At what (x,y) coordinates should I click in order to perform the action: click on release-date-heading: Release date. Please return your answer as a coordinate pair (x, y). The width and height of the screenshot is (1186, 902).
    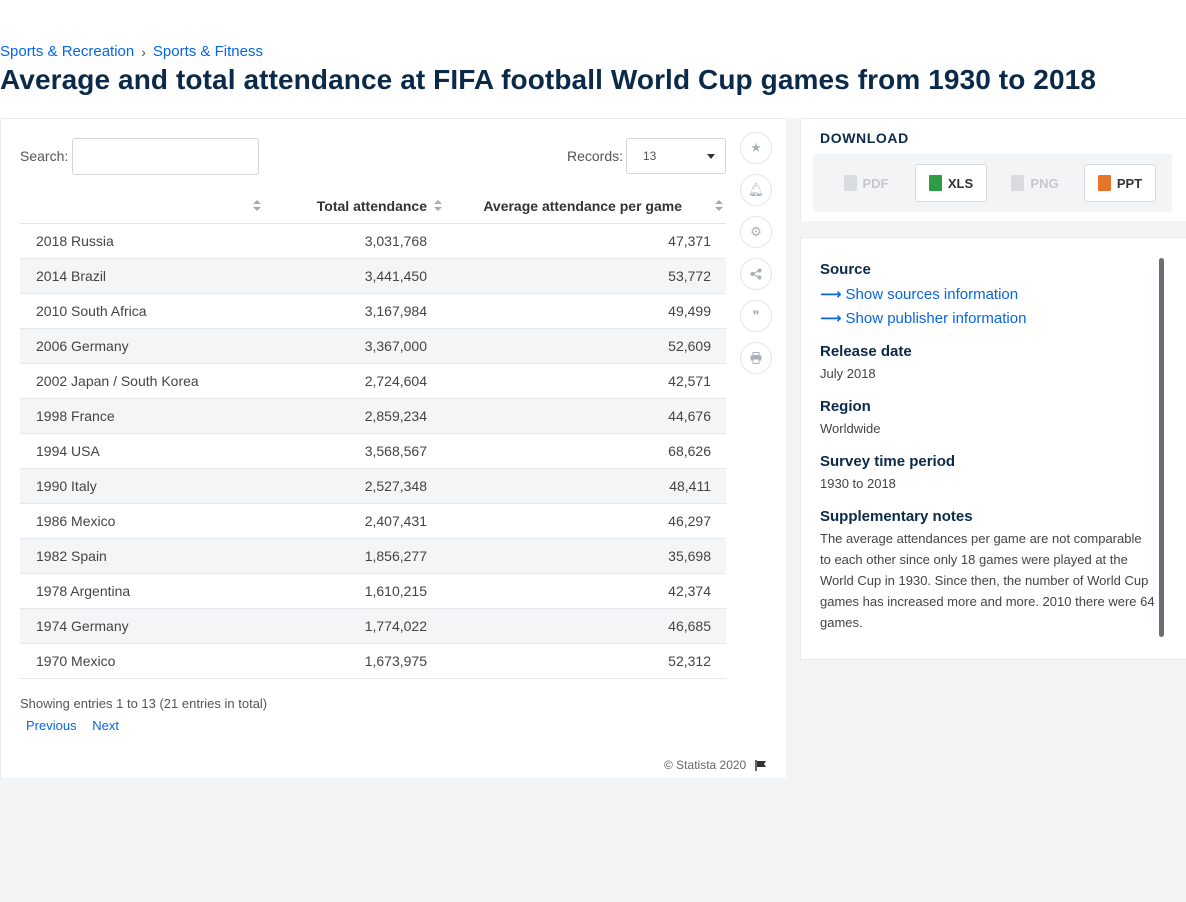
    Looking at the image, I should click on (866, 351).